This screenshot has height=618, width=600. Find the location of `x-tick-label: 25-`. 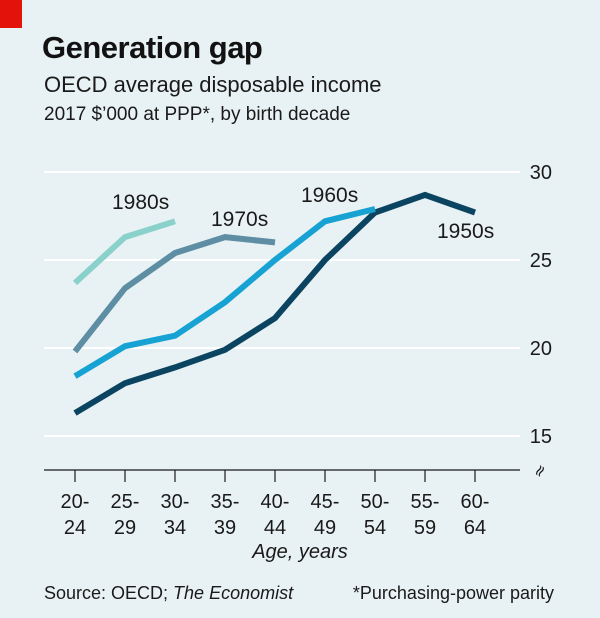

x-tick-label: 25- is located at coordinates (125, 502).